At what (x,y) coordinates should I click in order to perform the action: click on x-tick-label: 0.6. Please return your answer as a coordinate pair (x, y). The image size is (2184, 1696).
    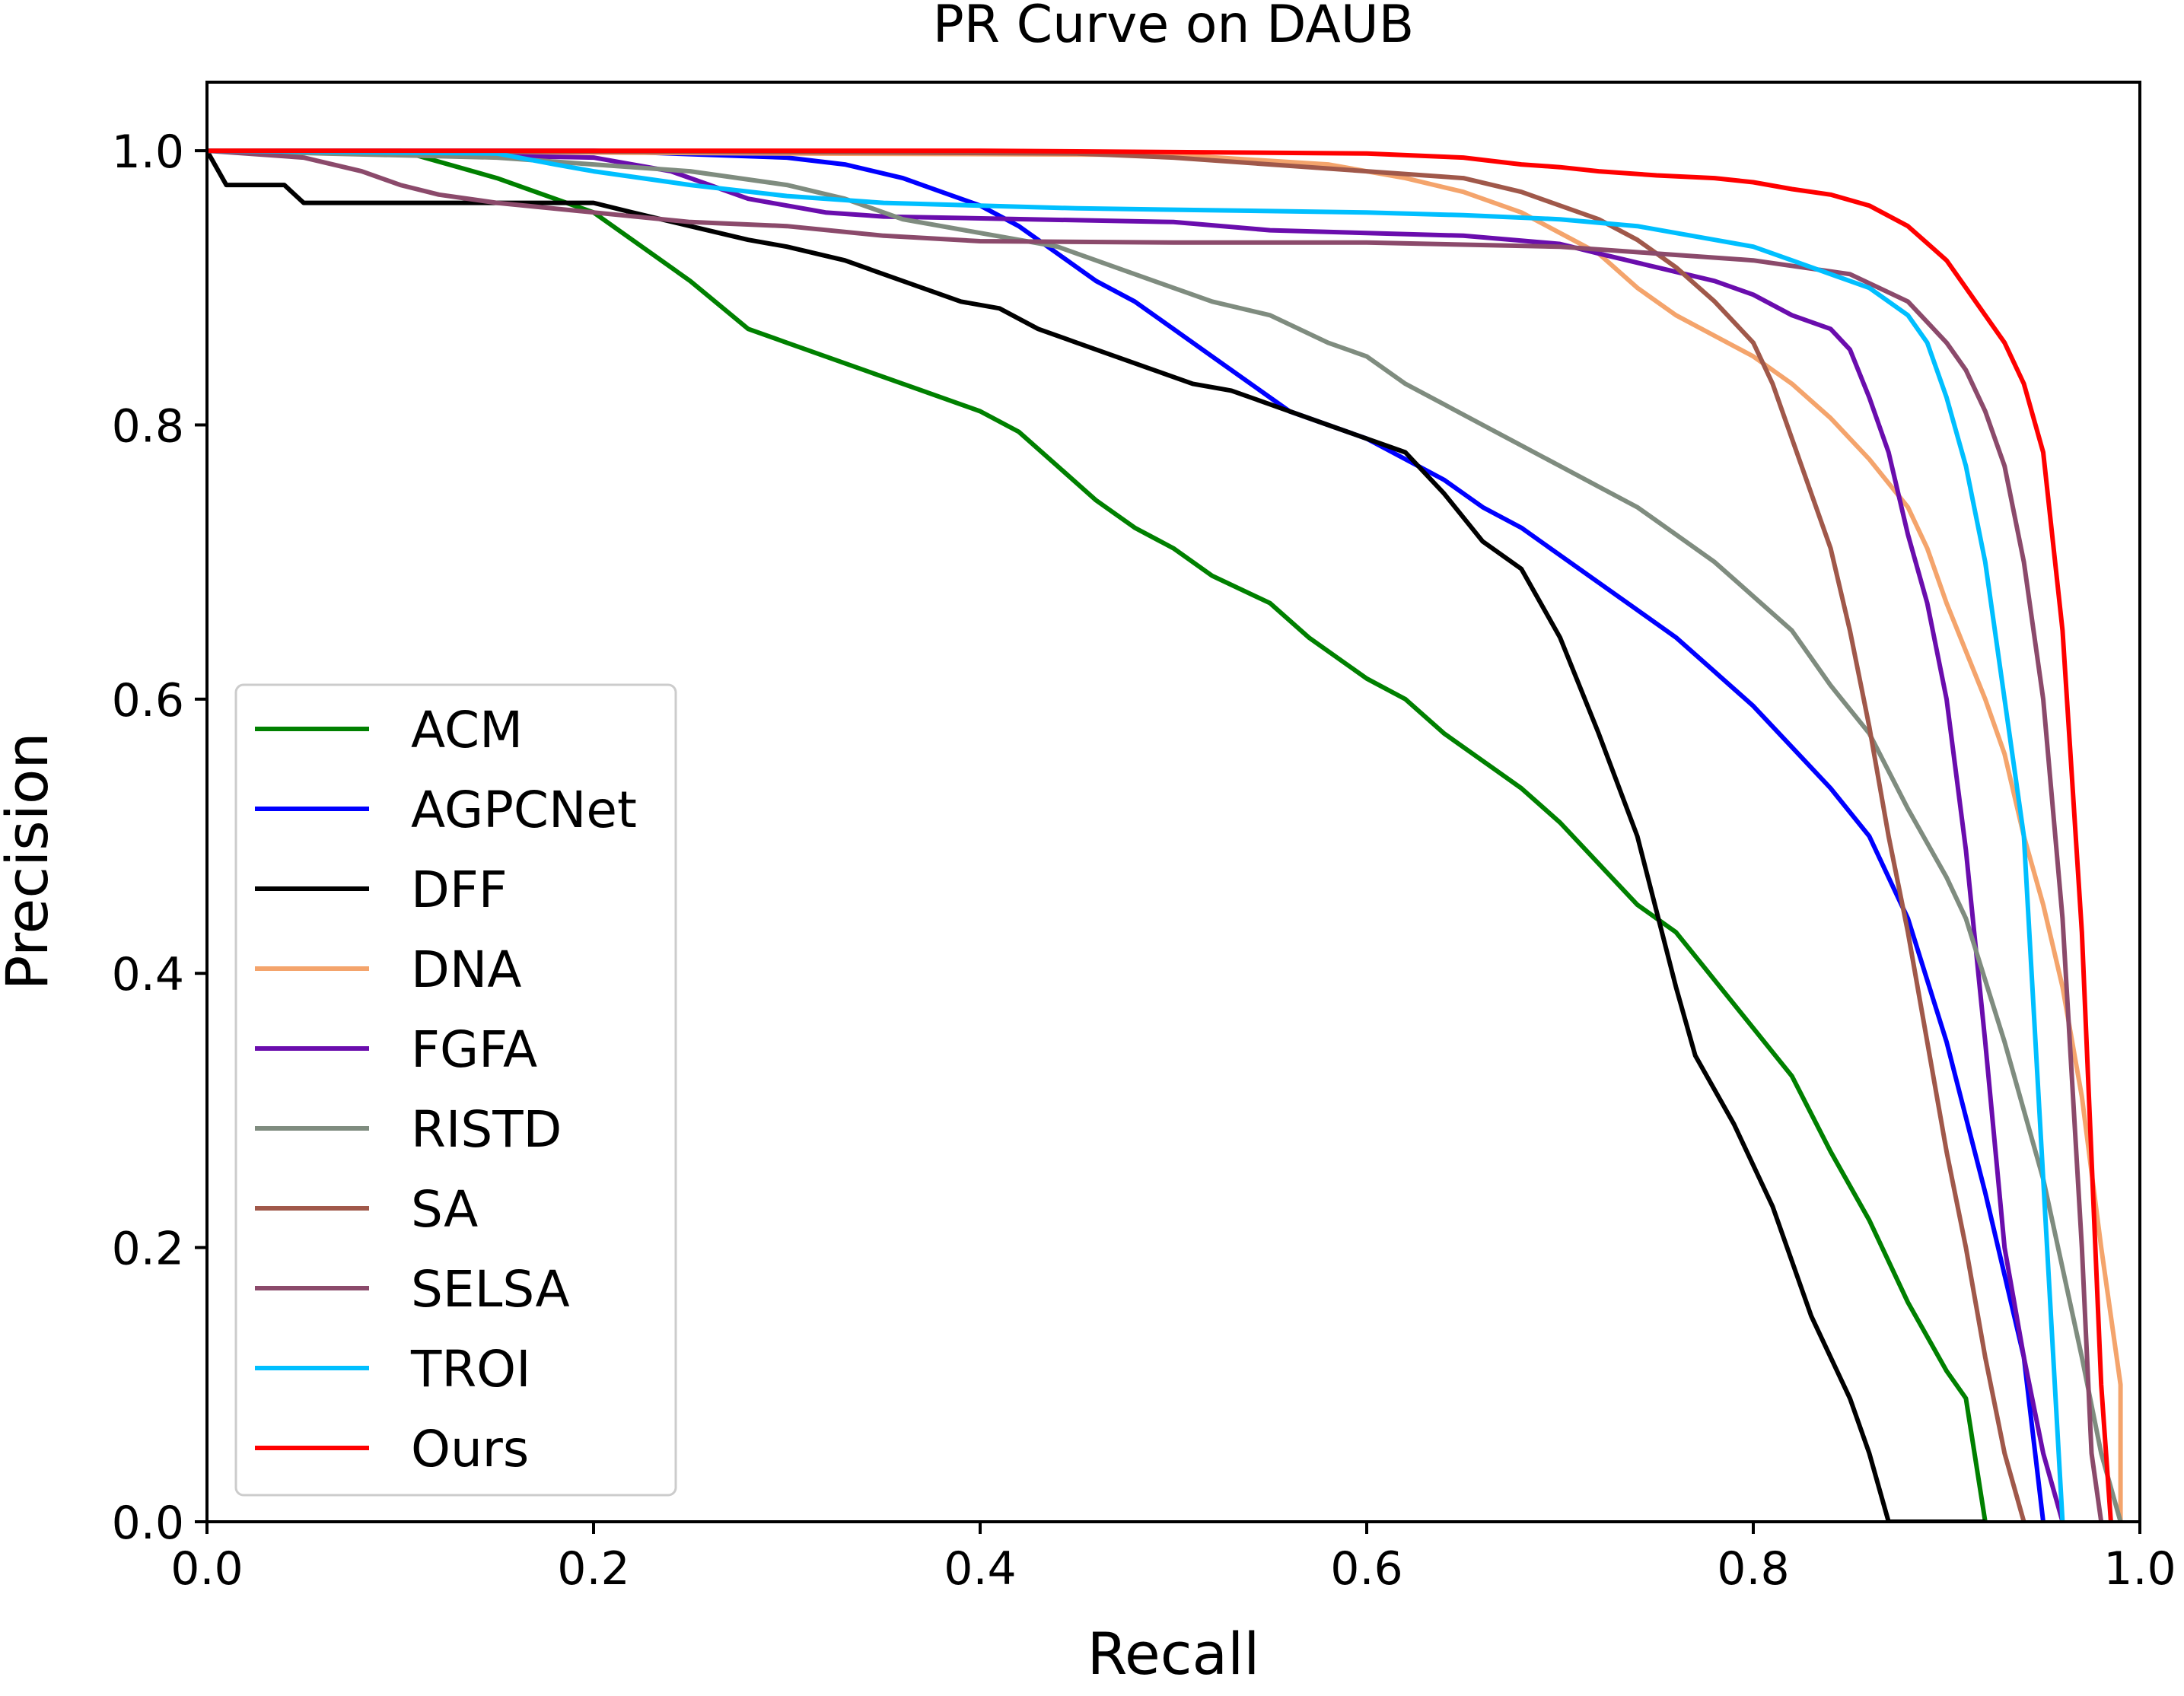
    Looking at the image, I should click on (1366, 1569).